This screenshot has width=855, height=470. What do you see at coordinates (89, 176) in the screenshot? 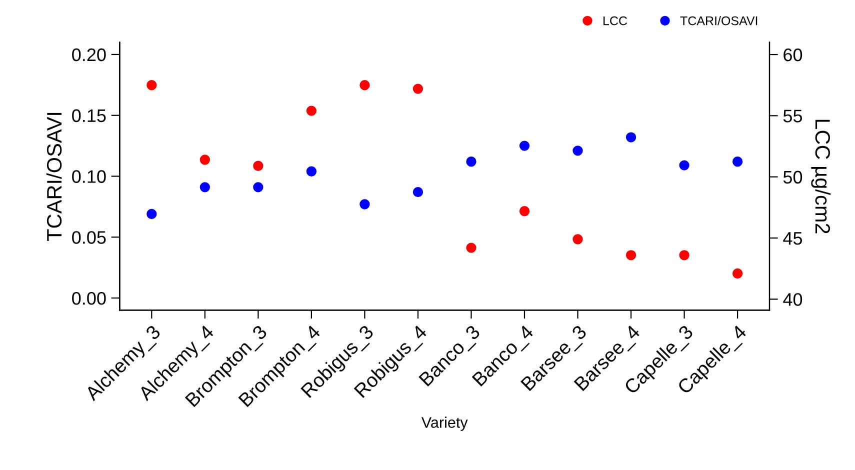
I see `y-tick-label: 0.10` at bounding box center [89, 176].